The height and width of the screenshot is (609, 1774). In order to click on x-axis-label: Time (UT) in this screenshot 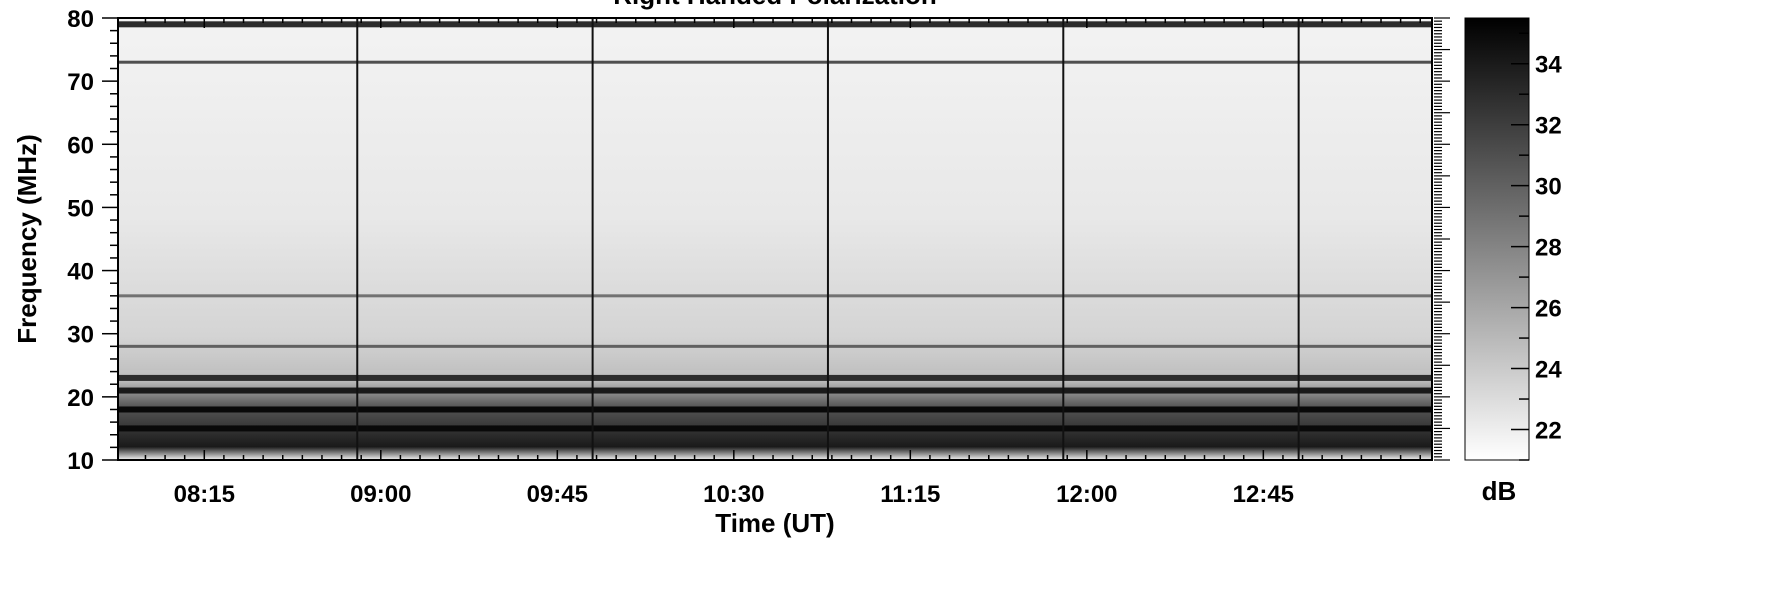, I will do `click(774, 523)`.